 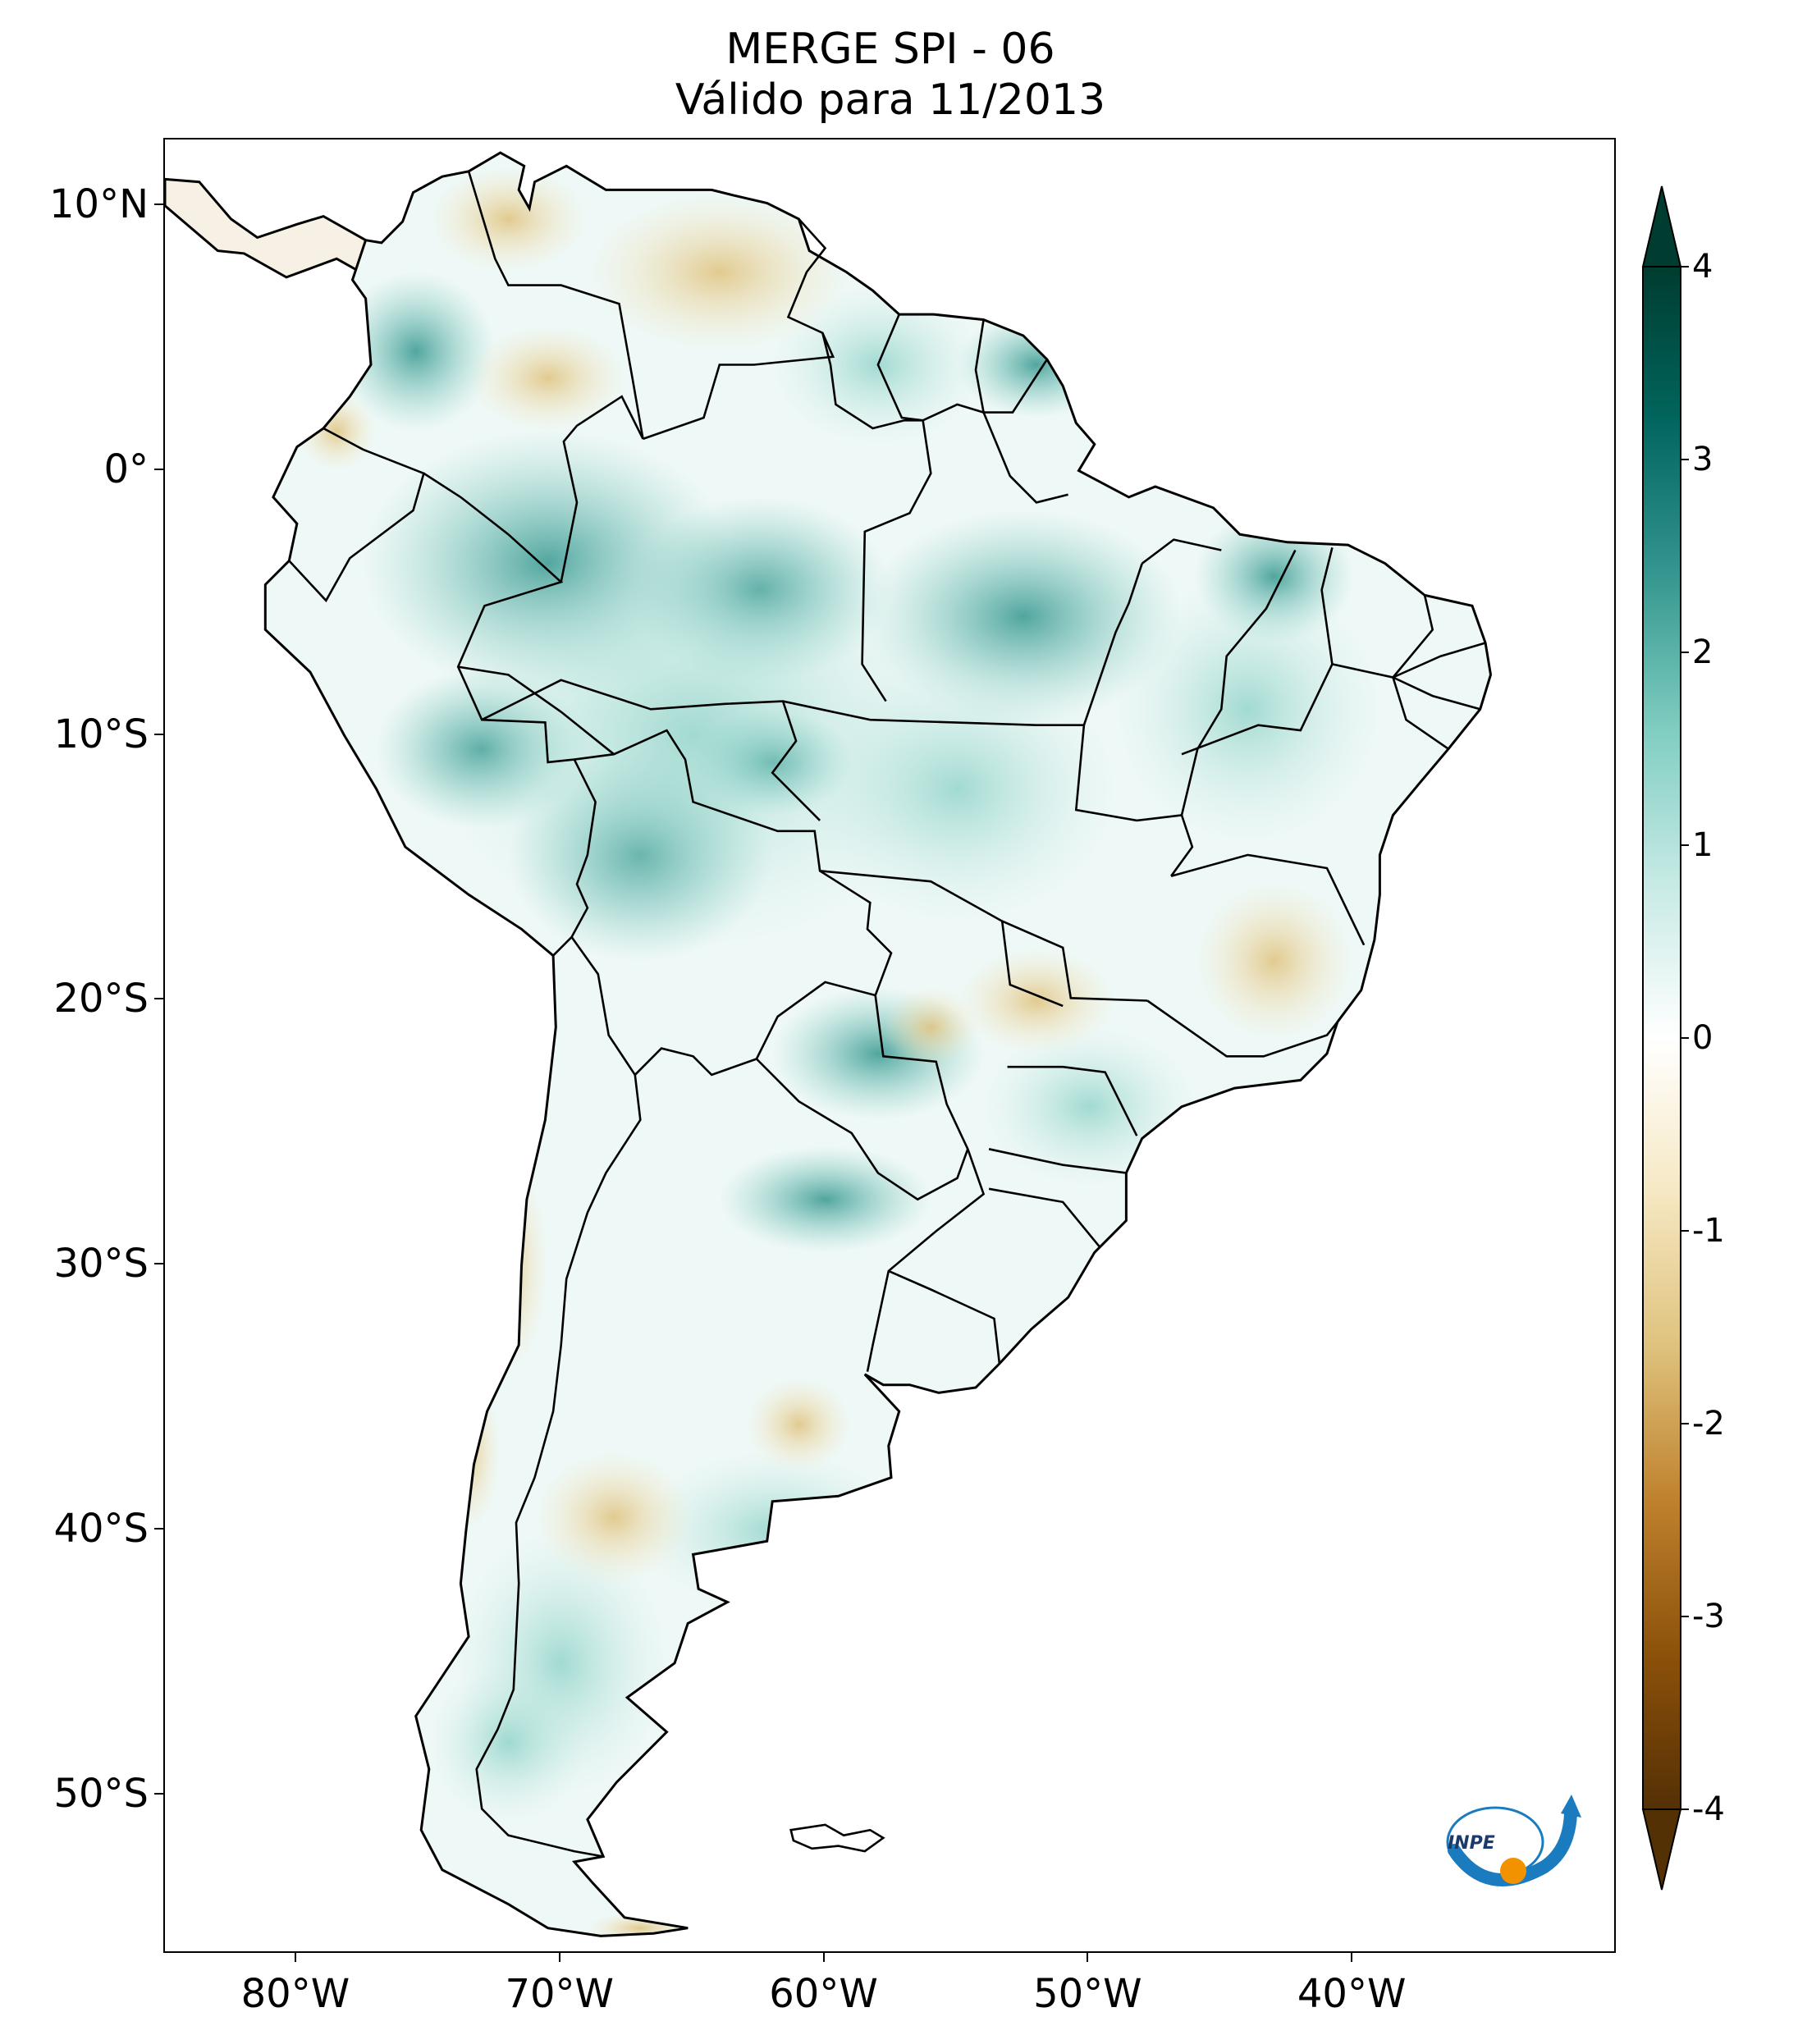 I want to click on lat-tick-label: 20°S, so click(x=101, y=999).